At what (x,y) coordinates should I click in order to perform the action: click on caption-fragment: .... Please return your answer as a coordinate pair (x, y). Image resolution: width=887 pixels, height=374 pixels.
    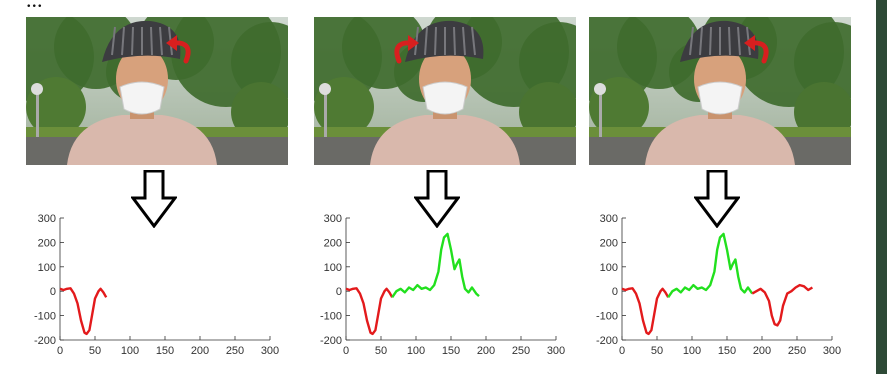
    Looking at the image, I should click on (34, 6).